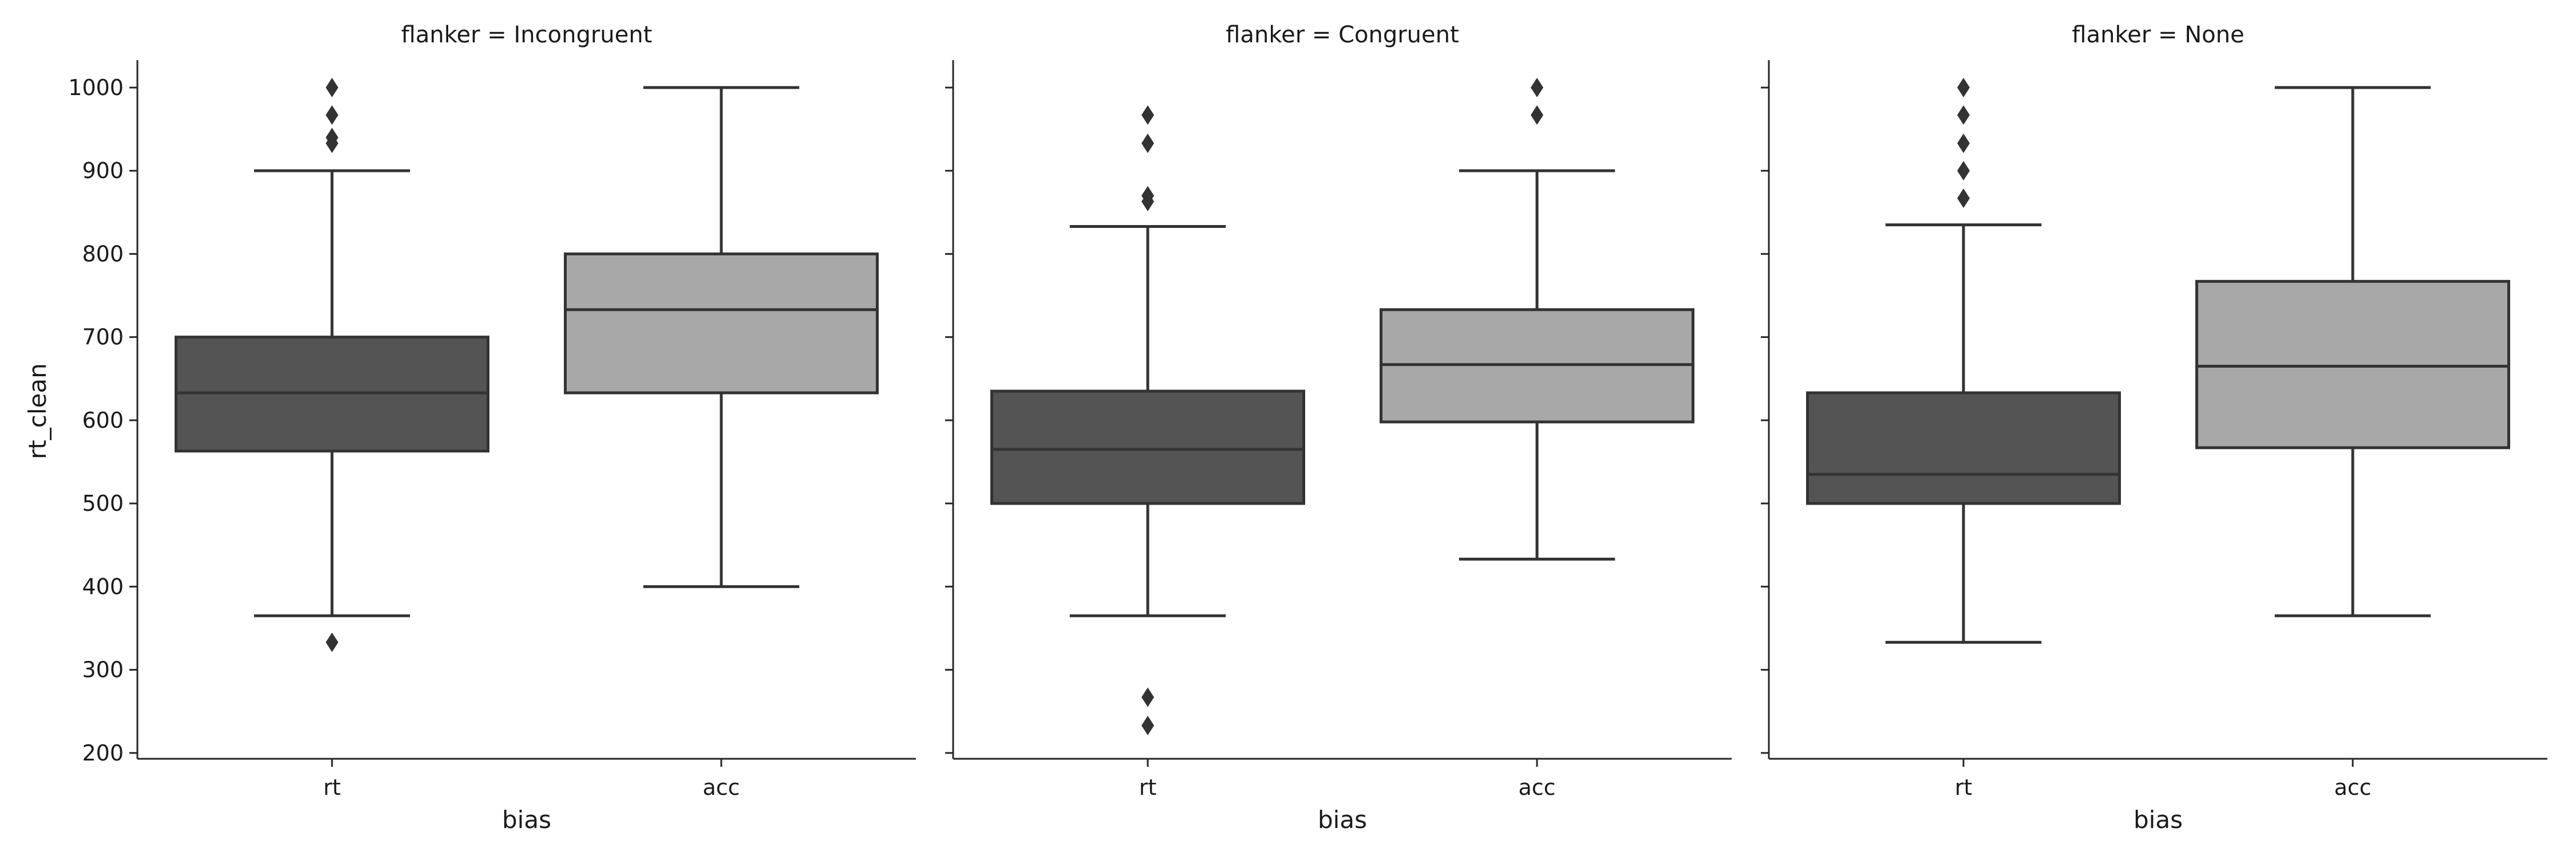  What do you see at coordinates (37, 411) in the screenshot?
I see `y-axis-label: rt_clean` at bounding box center [37, 411].